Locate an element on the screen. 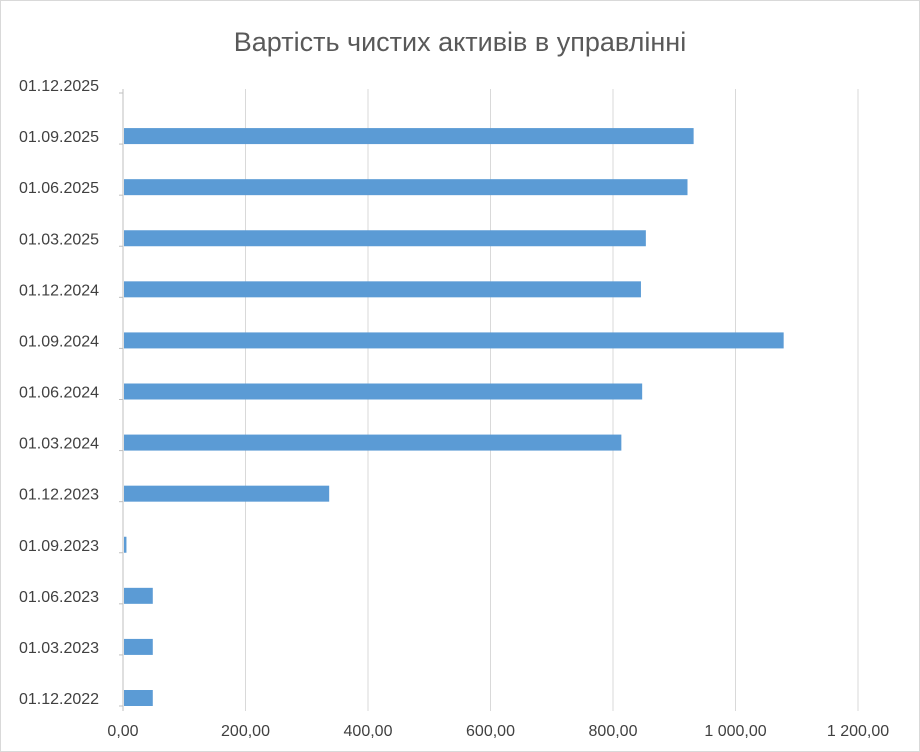 This screenshot has height=752, width=920. y-tick-label: 01.03.2024 is located at coordinates (59, 444).